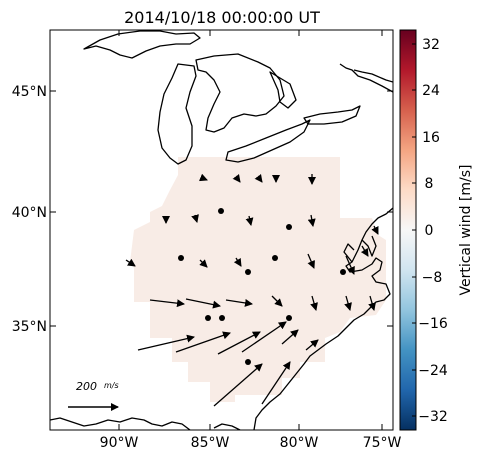  Describe the element at coordinates (466, 230) in the screenshot. I see `colorbar-label: Vertical wind [m/s]` at that location.